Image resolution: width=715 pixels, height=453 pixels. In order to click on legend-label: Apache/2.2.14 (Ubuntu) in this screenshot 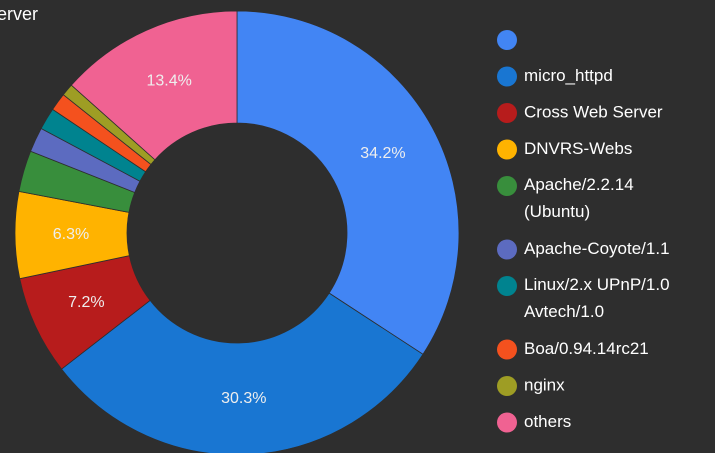, I will do `click(579, 198)`.